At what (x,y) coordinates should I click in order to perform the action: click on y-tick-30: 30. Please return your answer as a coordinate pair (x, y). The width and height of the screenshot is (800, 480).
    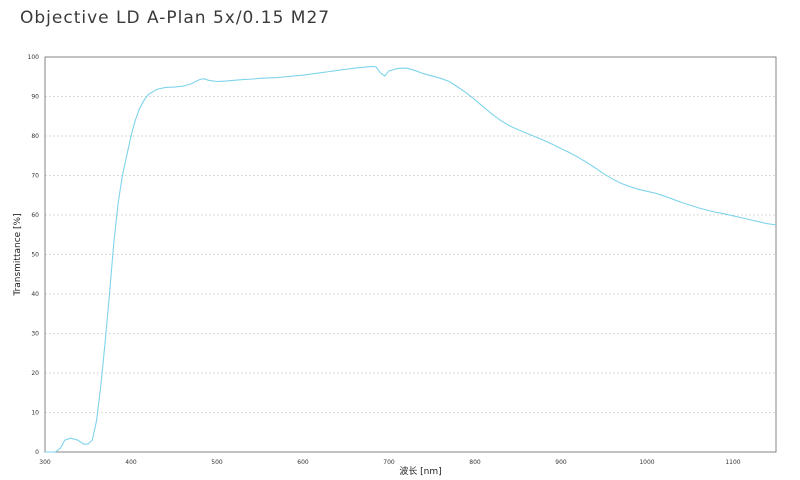
    Looking at the image, I should click on (35, 334).